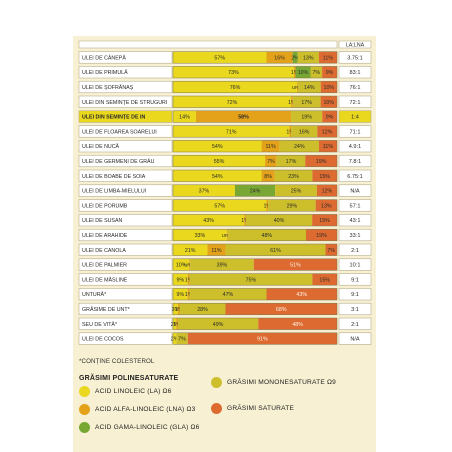 The height and width of the screenshot is (452, 452). What do you see at coordinates (355, 192) in the screenshot?
I see `ratio-value: N/A` at bounding box center [355, 192].